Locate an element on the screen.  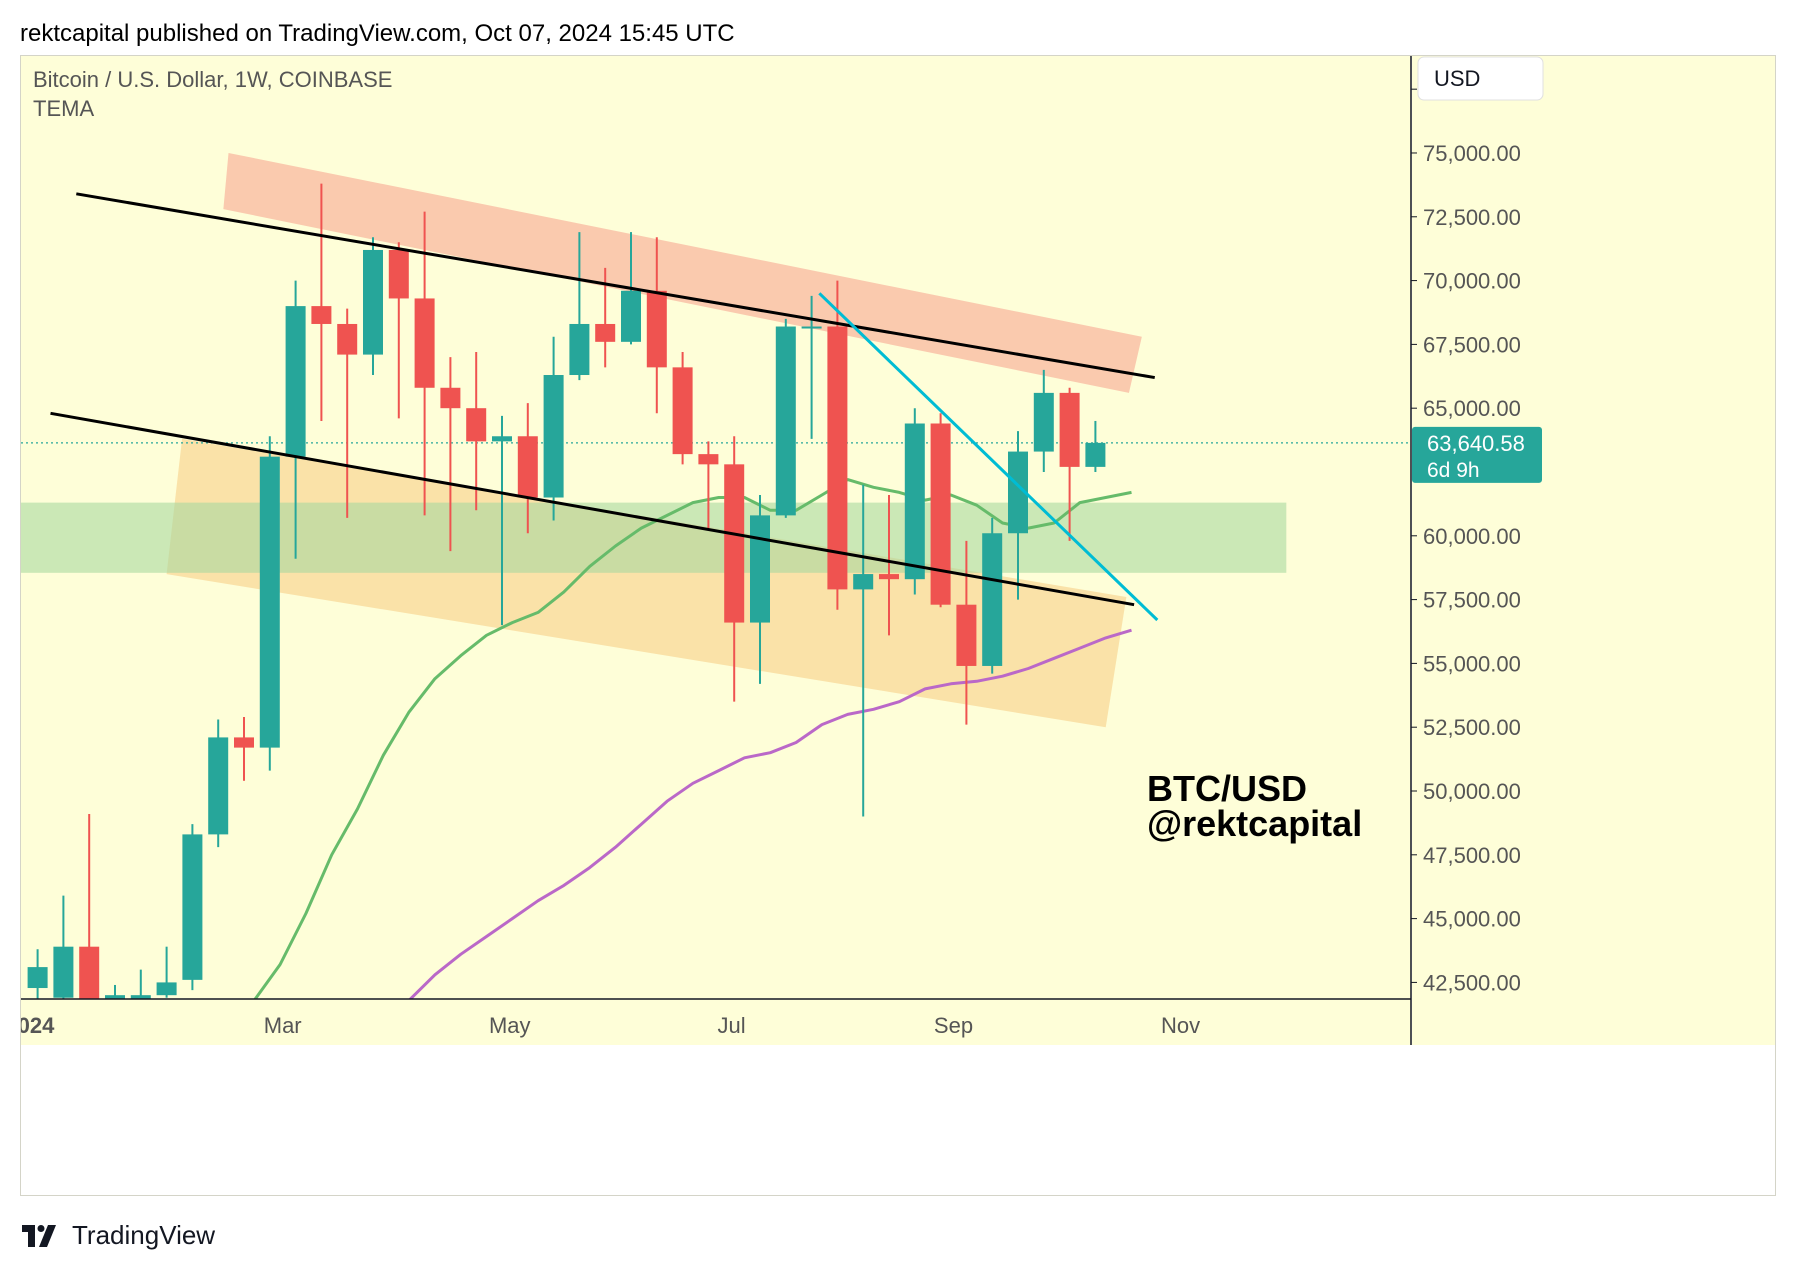
y-tick-label: 65,000.00 is located at coordinates (1472, 408).